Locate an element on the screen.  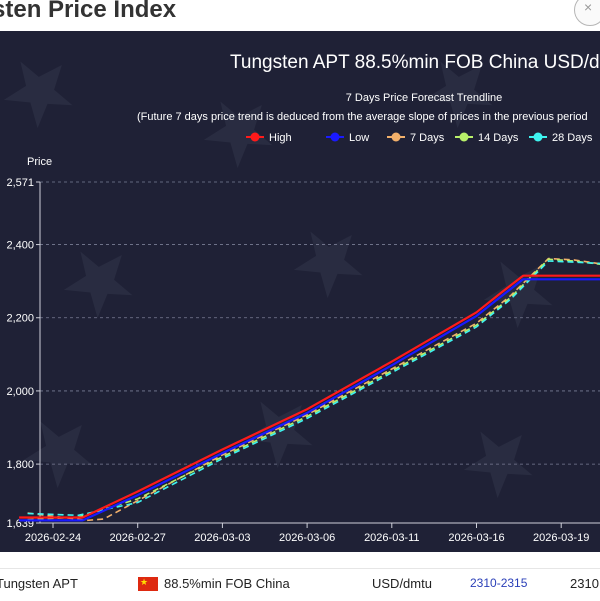
product-name: Tungsten APT is located at coordinates (39, 583).